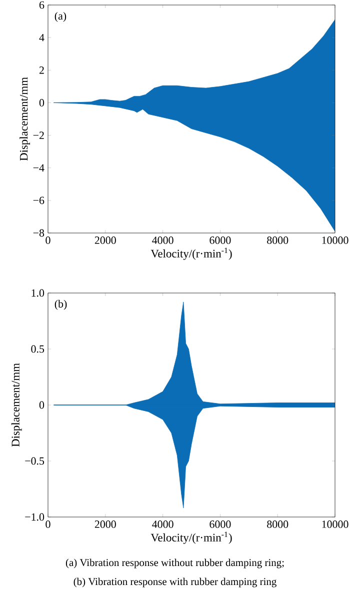  Describe the element at coordinates (38, 135) in the screenshot. I see `y-tick-label: −2` at that location.